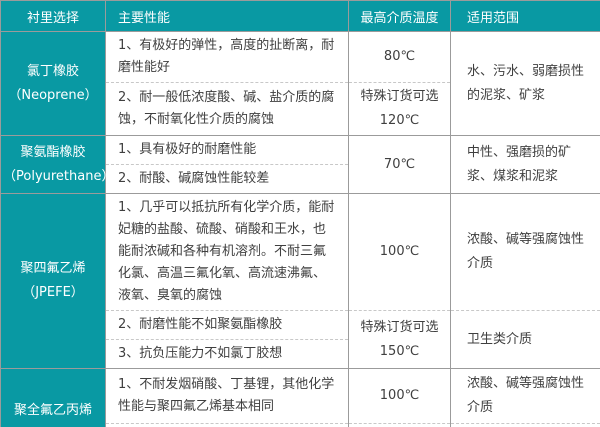 The height and width of the screenshot is (427, 600). Describe the element at coordinates (227, 396) in the screenshot. I see `performance-cell: 1、不耐发烟硝酸、丁基锂，其他化学性能与聚四氟乙烯基本相同` at that location.